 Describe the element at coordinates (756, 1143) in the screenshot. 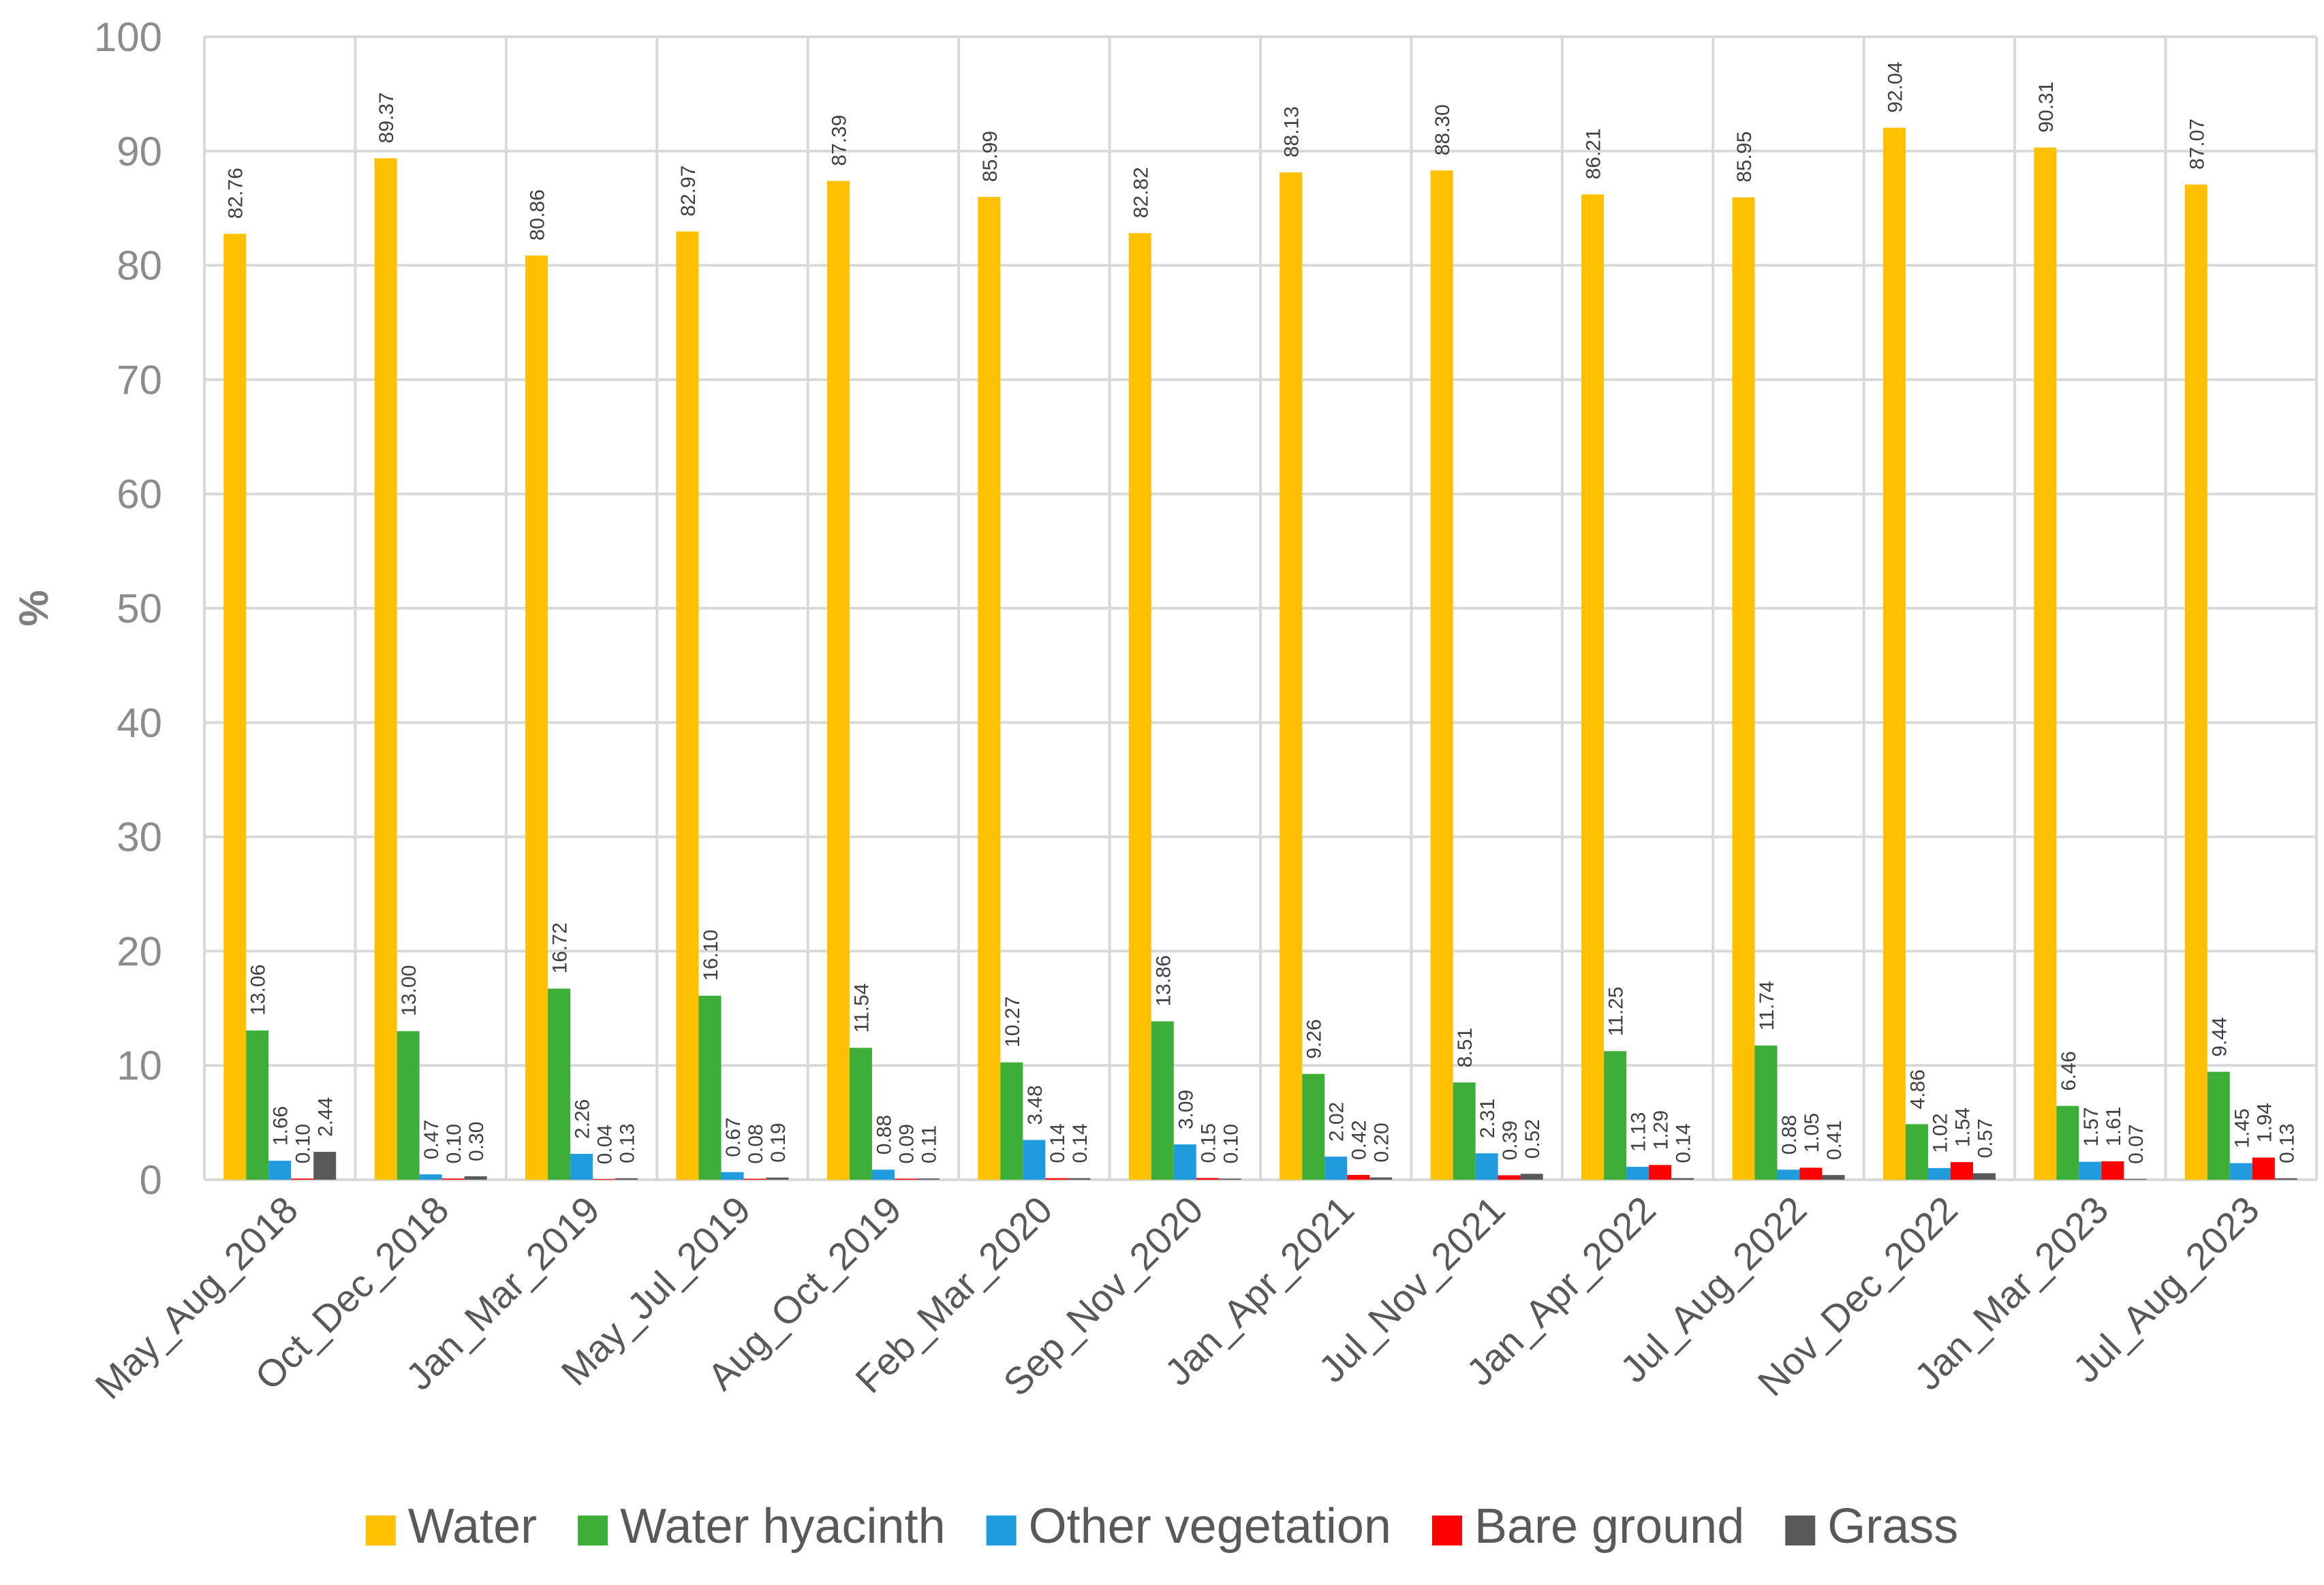

I see `data-label: 0.08` at that location.